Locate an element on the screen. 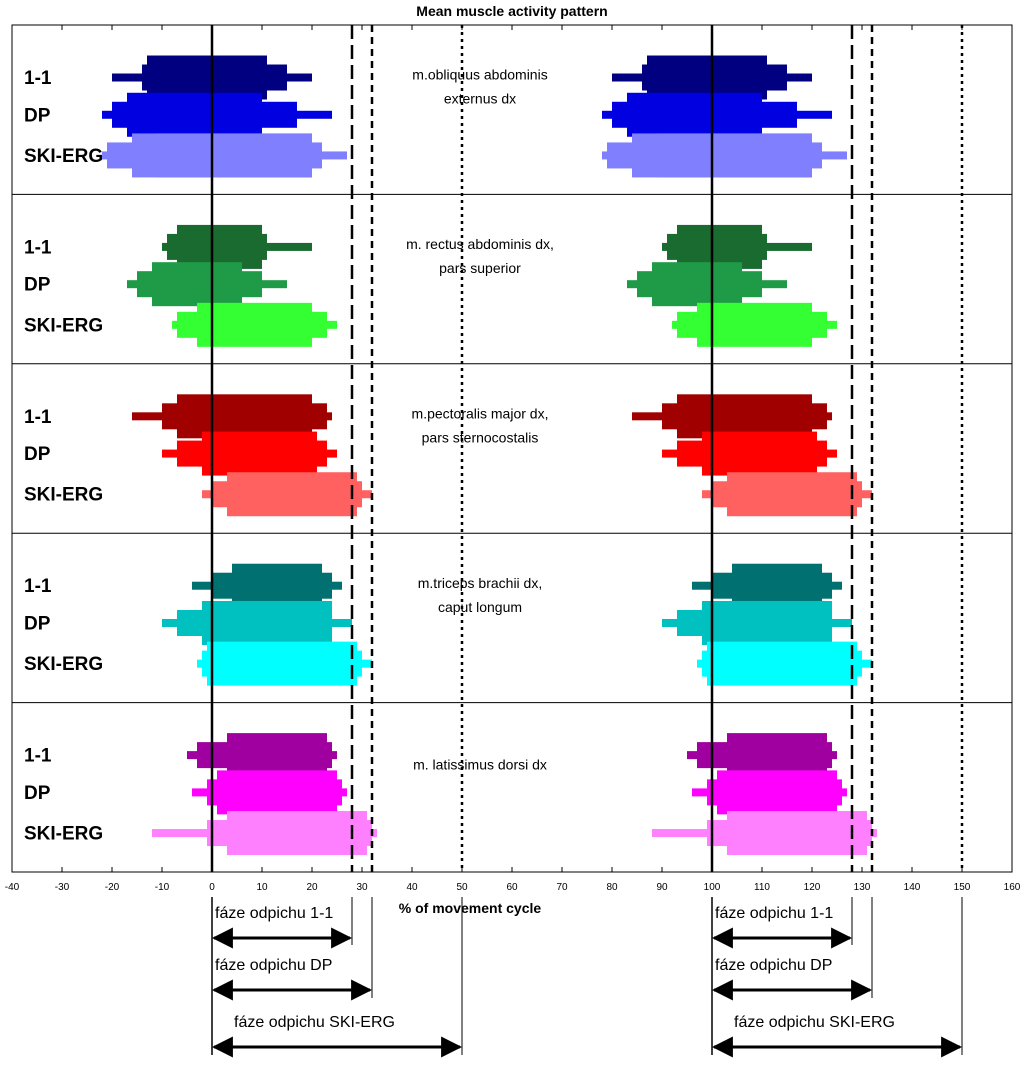  muscle-label: caput longum is located at coordinates (480, 607).